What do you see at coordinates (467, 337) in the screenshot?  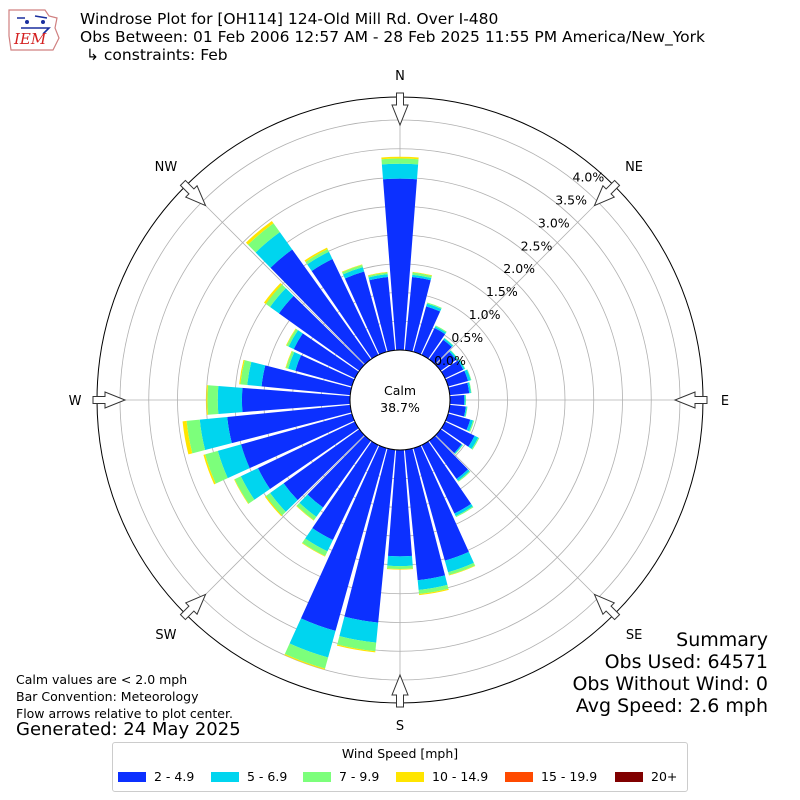 I see `radial-tick-label: 0.5%` at bounding box center [467, 337].